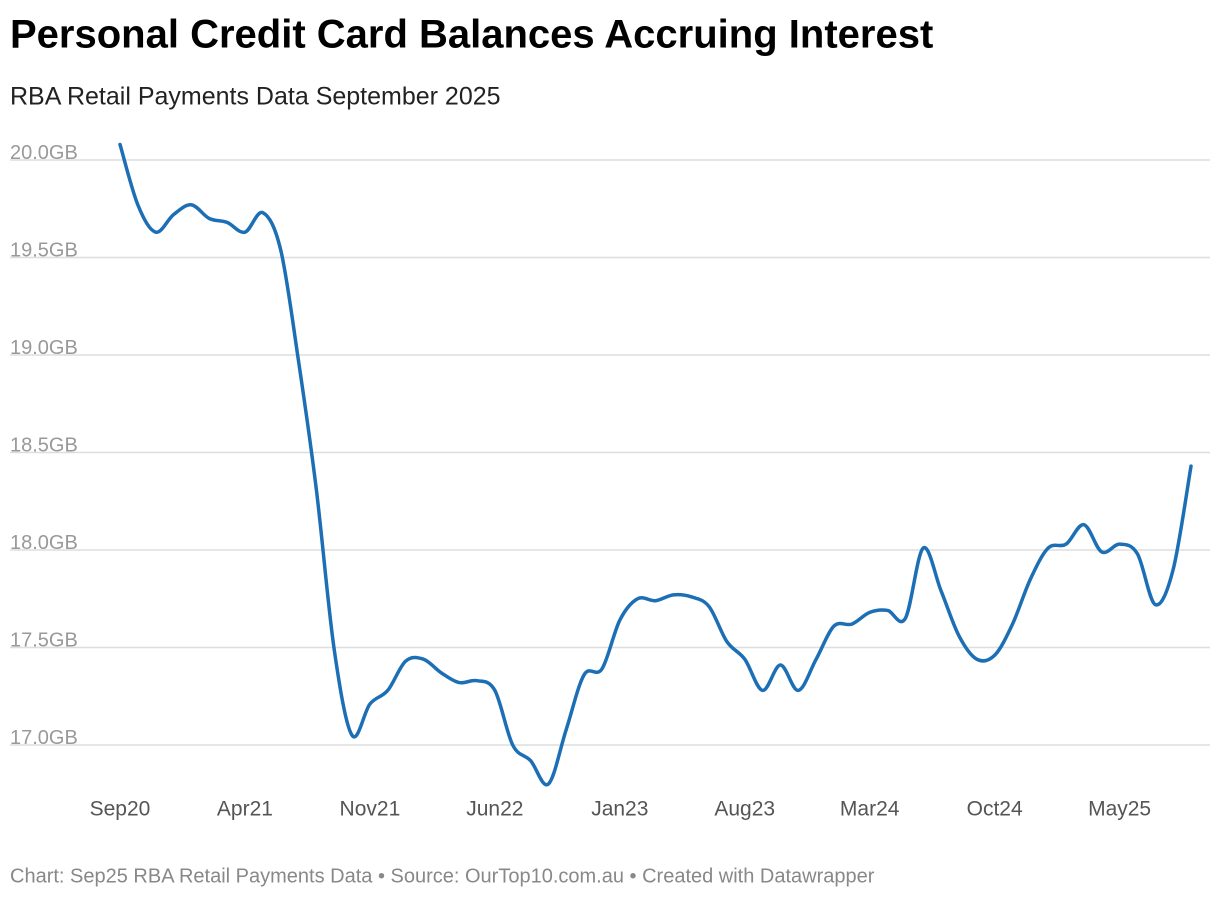 The image size is (1220, 900). What do you see at coordinates (44, 446) in the screenshot?
I see `y-tick-label: 18.5GB` at bounding box center [44, 446].